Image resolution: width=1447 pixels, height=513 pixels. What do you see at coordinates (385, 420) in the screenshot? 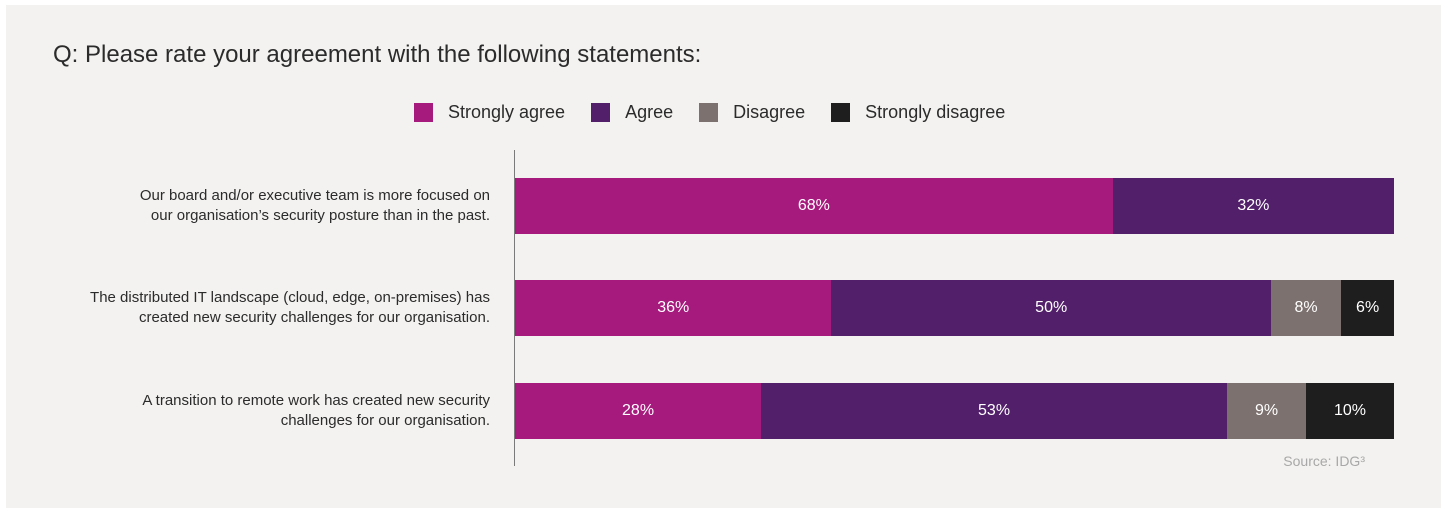
I see `category-label-line: challenges for our organisation.` at bounding box center [385, 420].